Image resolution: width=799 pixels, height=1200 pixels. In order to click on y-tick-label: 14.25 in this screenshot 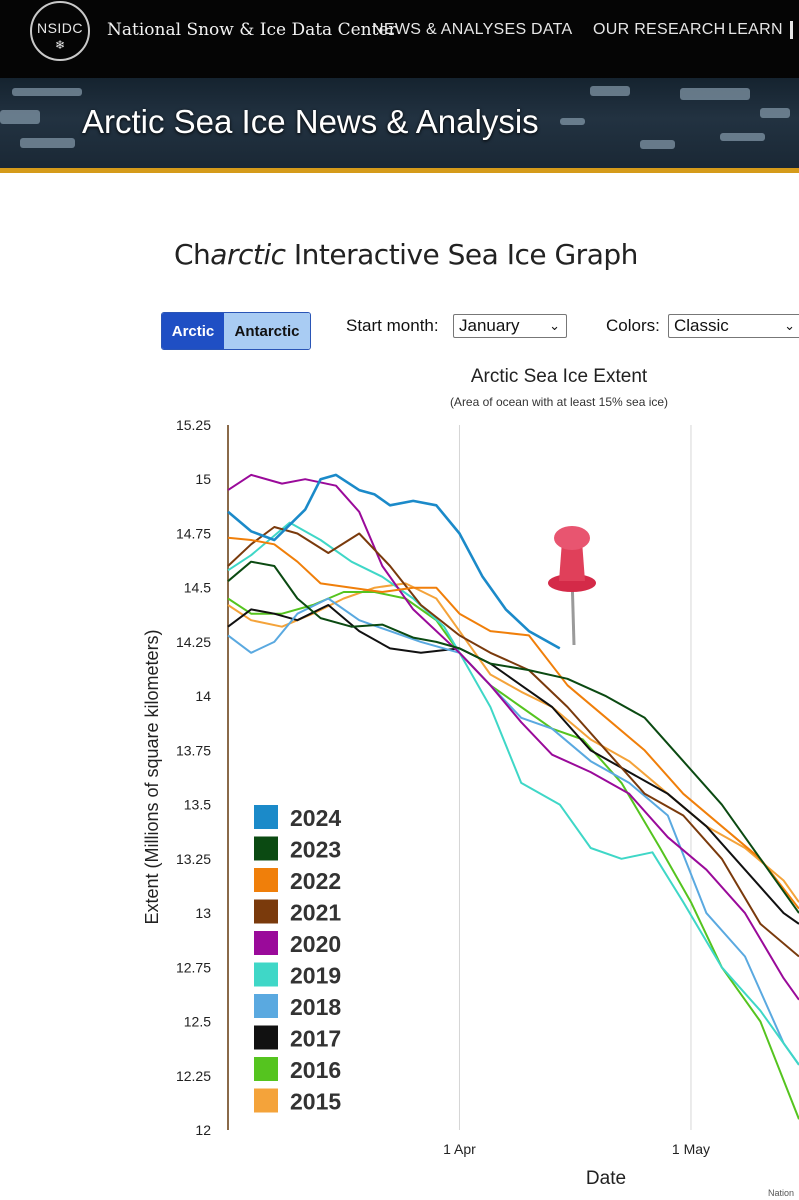, I will do `click(193, 642)`.